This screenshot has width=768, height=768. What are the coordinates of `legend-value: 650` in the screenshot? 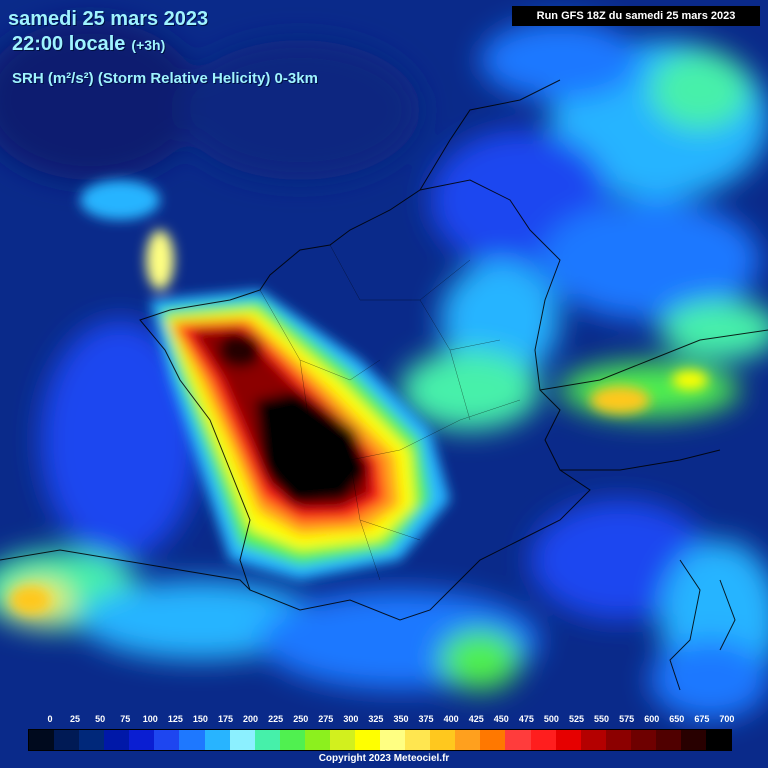 It's located at (677, 719).